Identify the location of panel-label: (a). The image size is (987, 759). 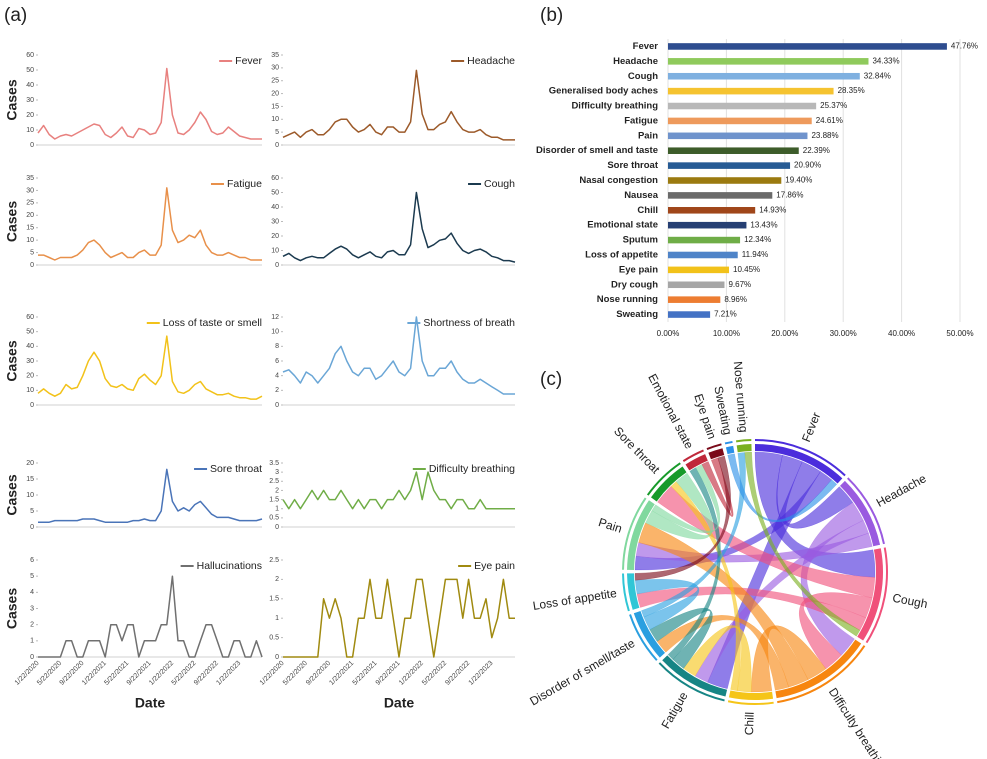
(15, 15).